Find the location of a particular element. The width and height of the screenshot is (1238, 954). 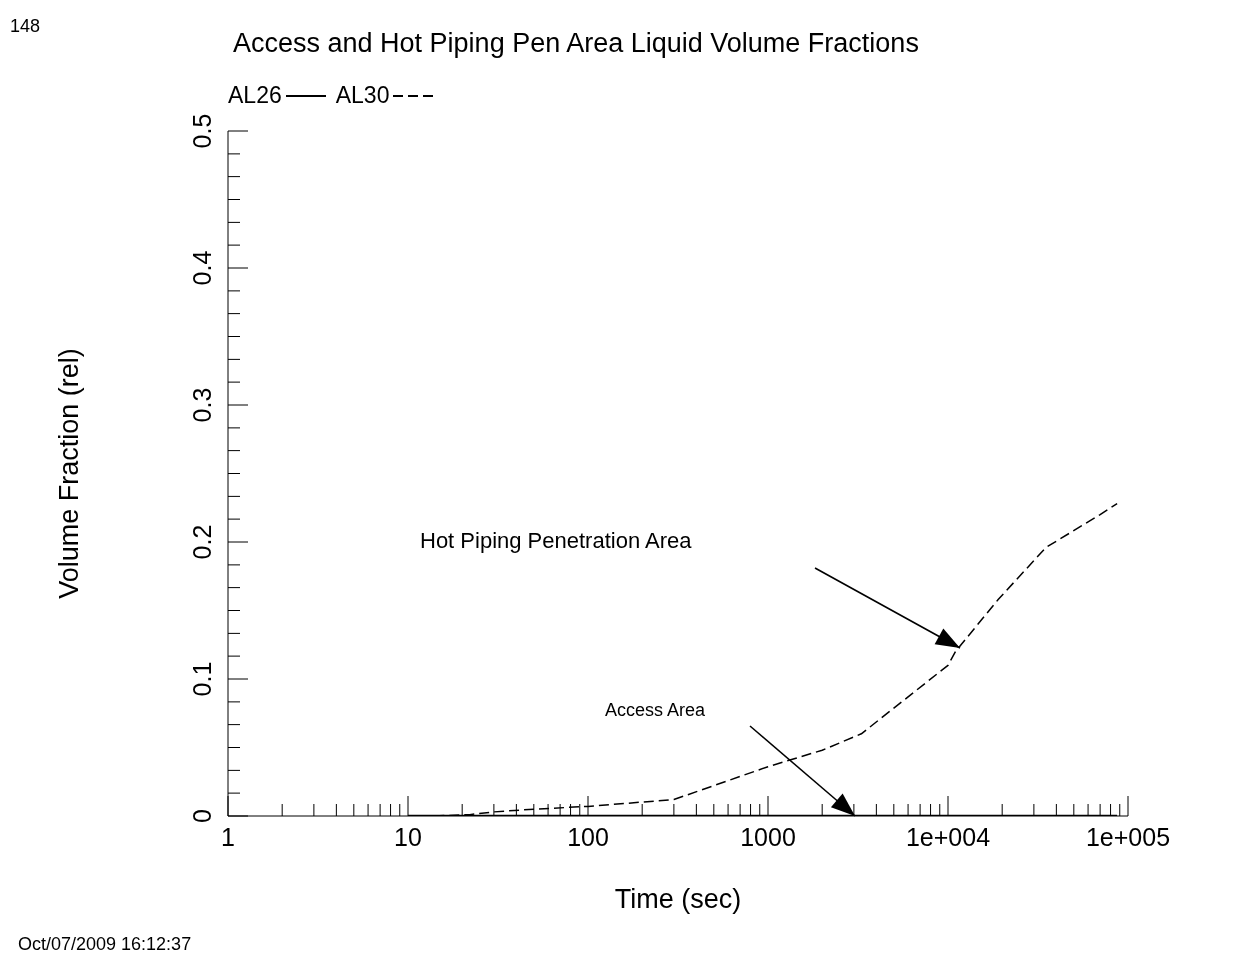

y-tick-label: 0.3 is located at coordinates (202, 405).